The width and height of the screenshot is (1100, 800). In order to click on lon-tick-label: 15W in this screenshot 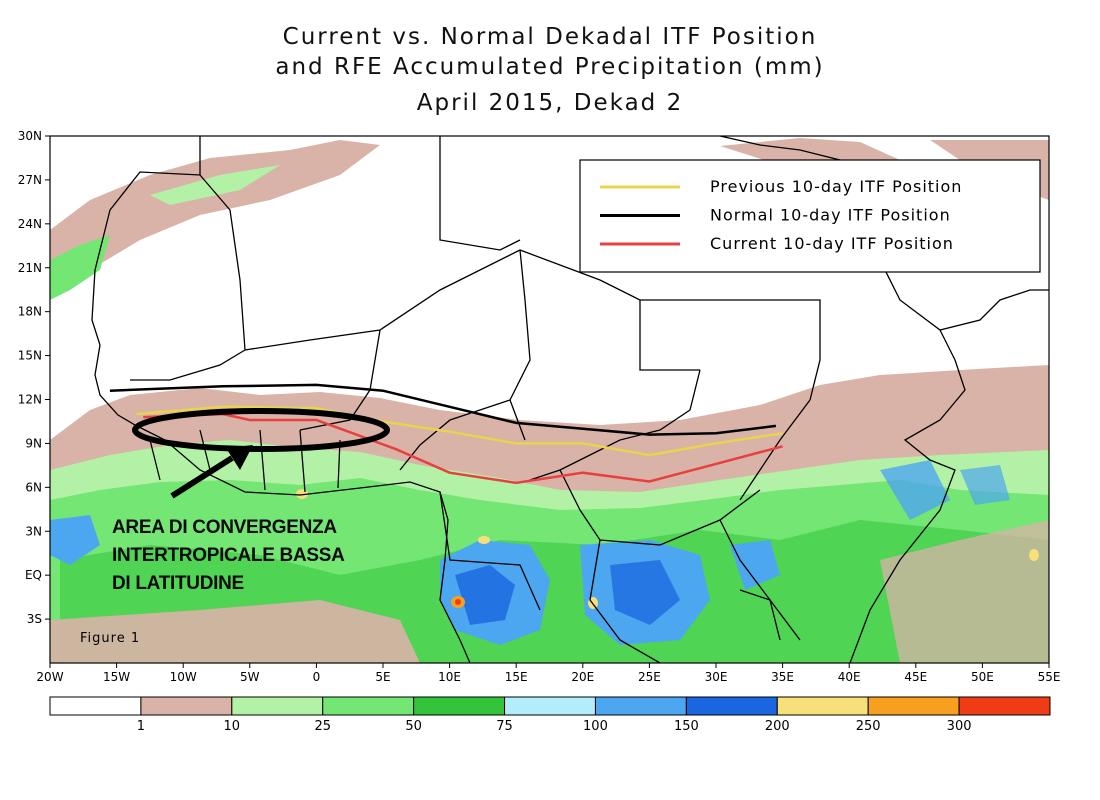, I will do `click(116, 677)`.